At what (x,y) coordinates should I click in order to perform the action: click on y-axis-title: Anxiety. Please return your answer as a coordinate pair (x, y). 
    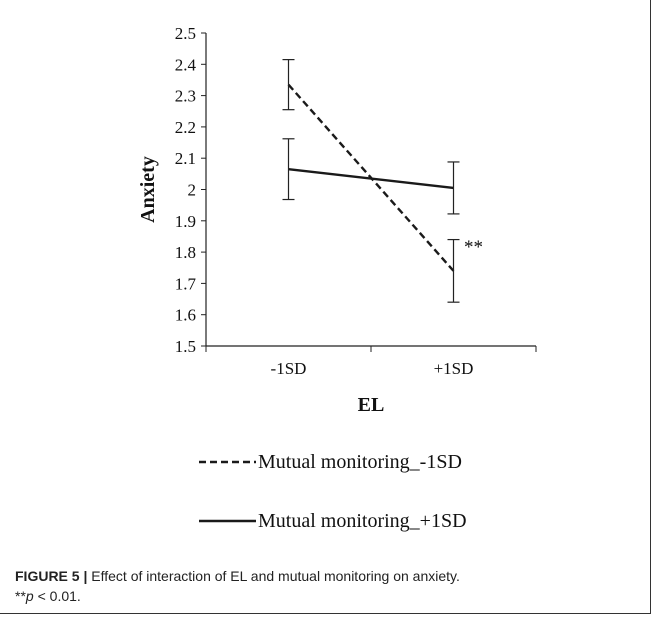
    Looking at the image, I should click on (148, 189).